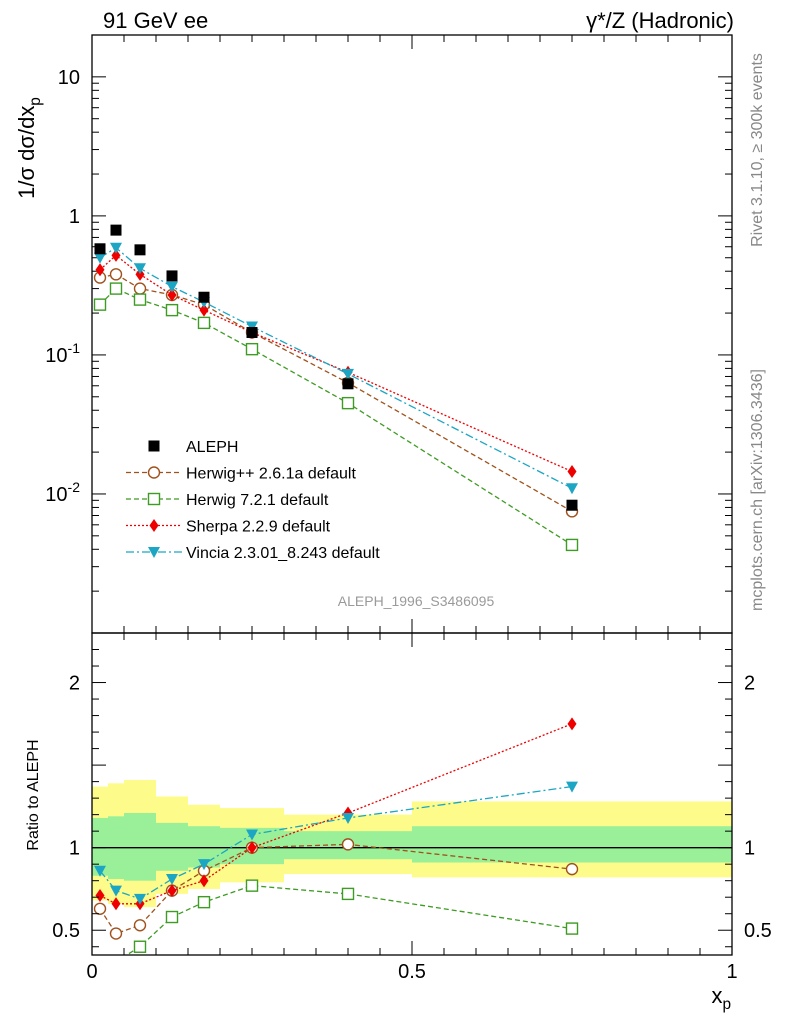 The image size is (786, 1024). I want to click on legend-marker-vincia, so click(154, 552).